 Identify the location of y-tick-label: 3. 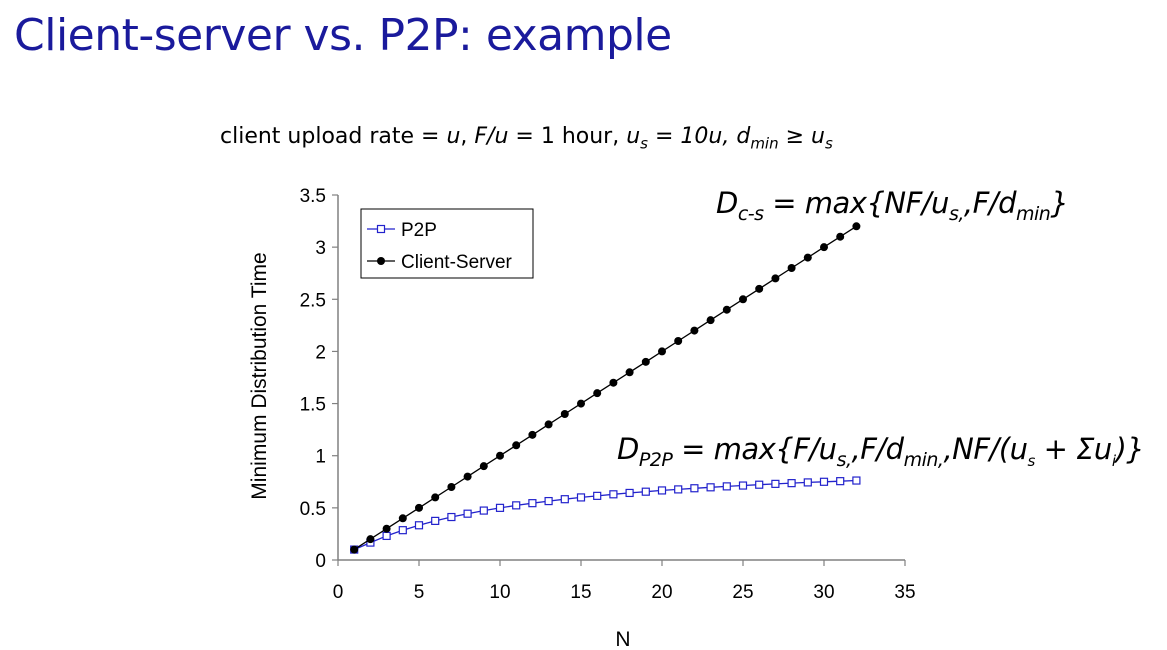
(320, 248).